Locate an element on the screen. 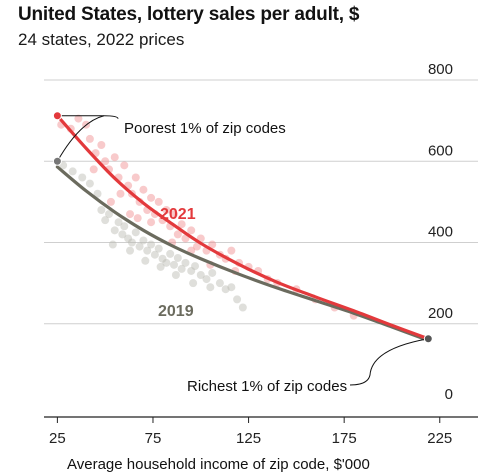  y-tick-labels: 0 200 400 600 800 is located at coordinates (440, 232).